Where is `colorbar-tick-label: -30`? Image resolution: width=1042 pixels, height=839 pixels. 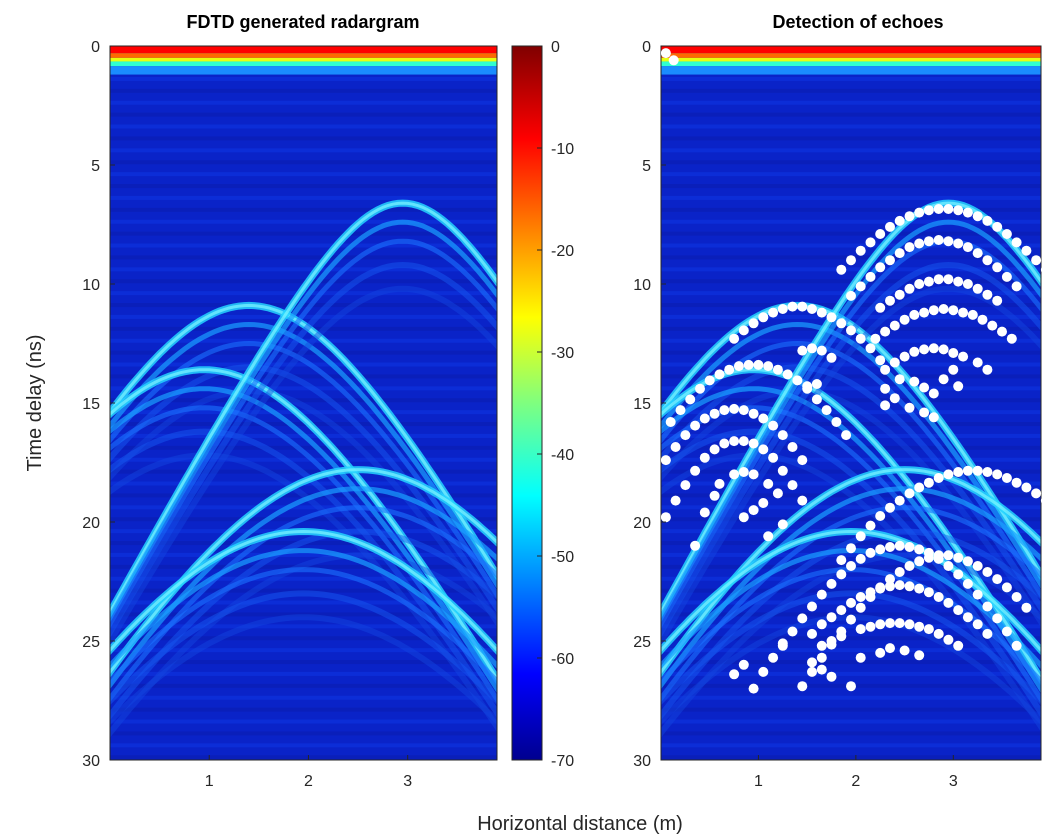 colorbar-tick-label: -30 is located at coordinates (562, 353).